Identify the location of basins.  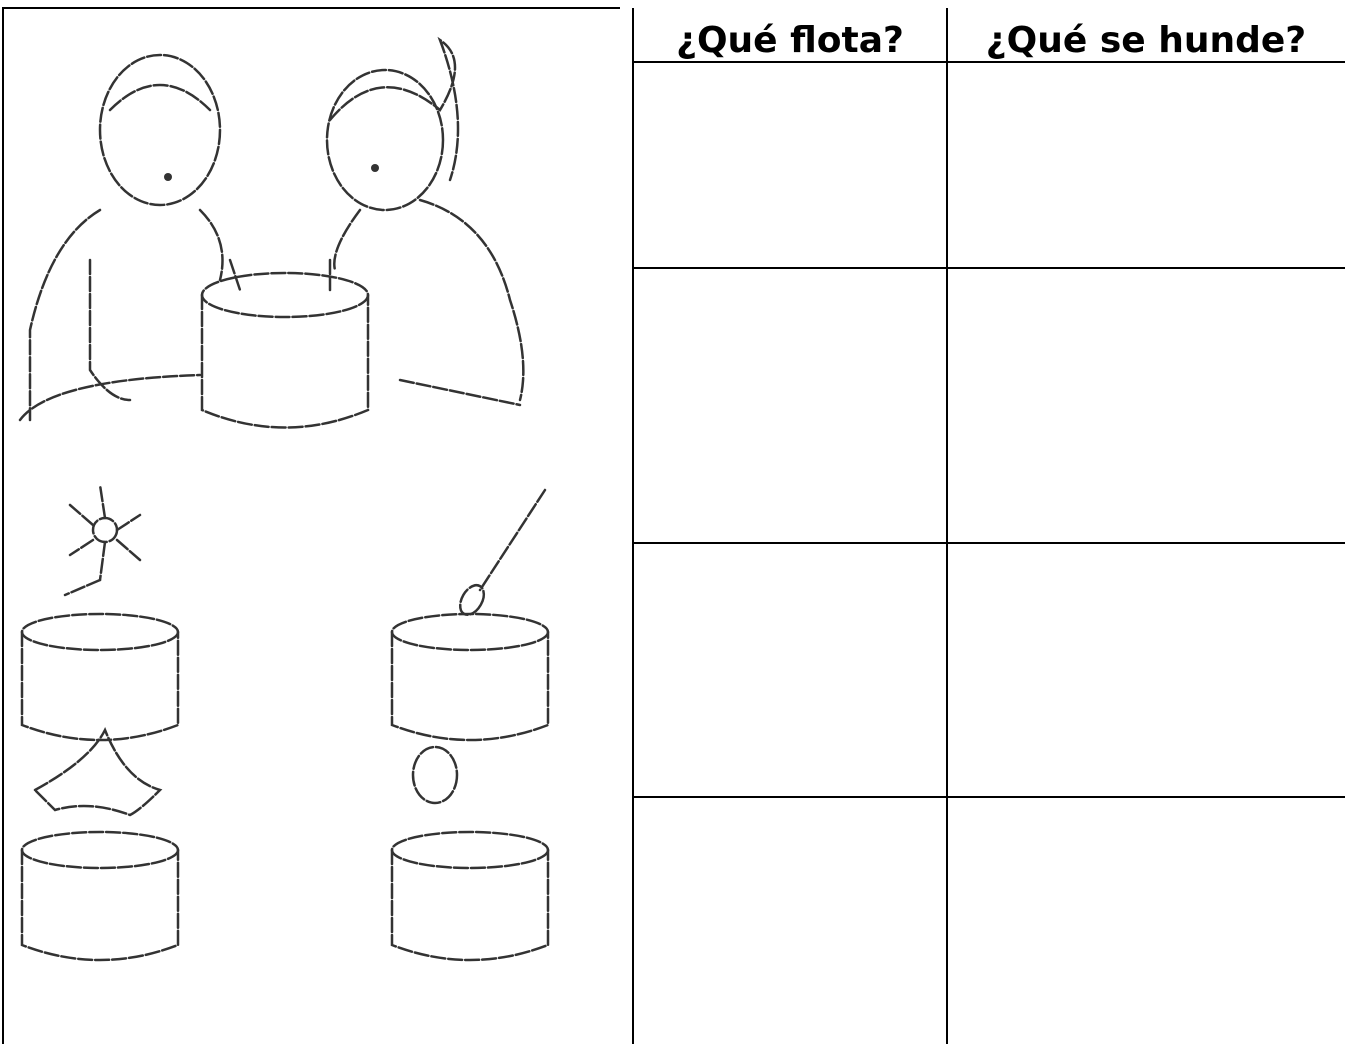
(285, 787).